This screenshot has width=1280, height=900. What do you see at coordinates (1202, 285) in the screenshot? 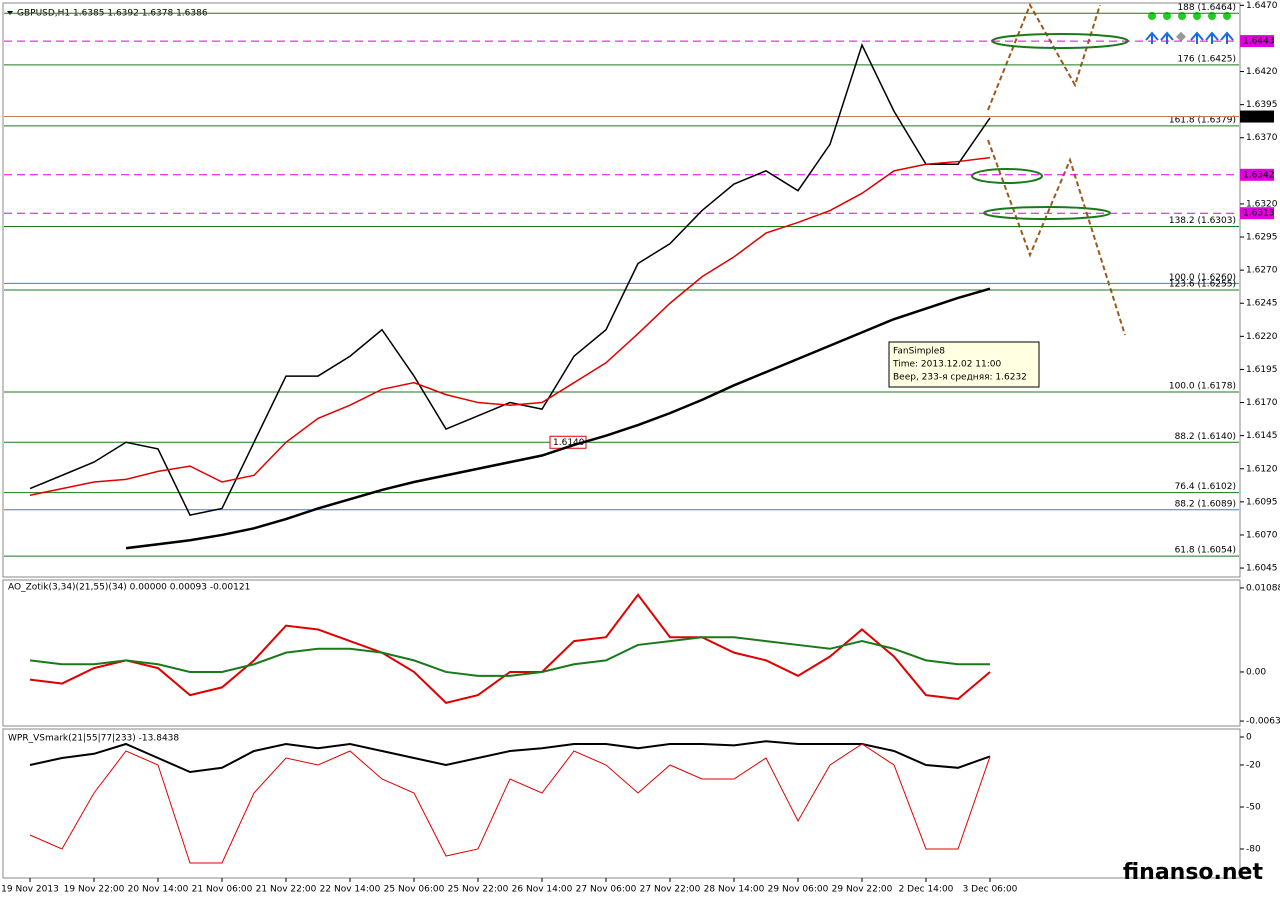
I see `level-label: 123.6 (1.6255)` at bounding box center [1202, 285].